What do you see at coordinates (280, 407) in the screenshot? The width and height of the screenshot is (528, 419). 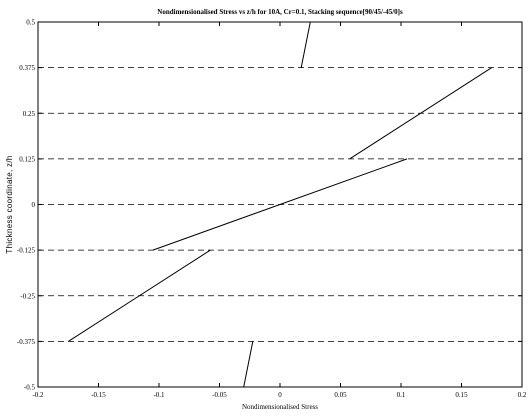 I see `x-axis-label: Nondimensionalised Stress` at bounding box center [280, 407].